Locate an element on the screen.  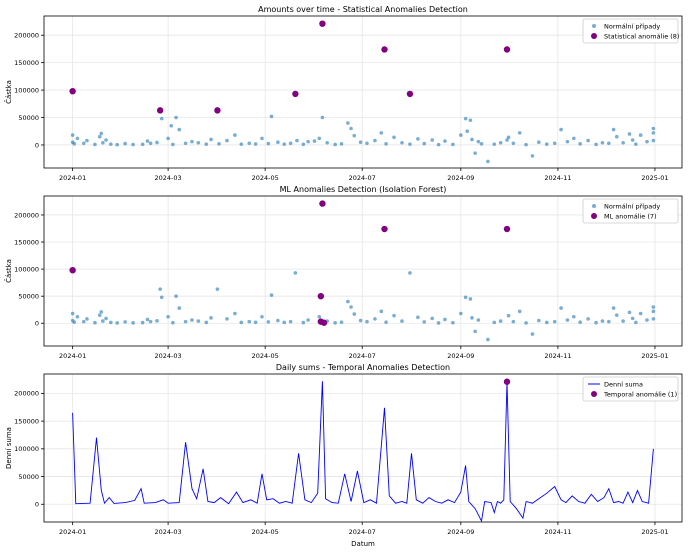
y-tick-label: 100000 is located at coordinates (26, 449).